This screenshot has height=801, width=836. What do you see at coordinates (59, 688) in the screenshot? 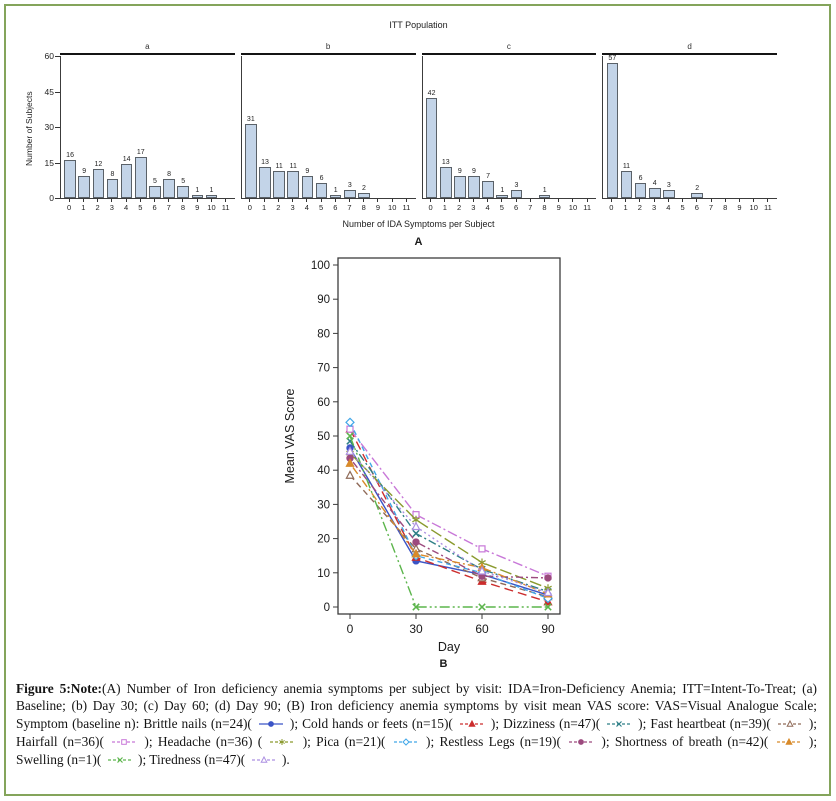
I see `caption-heading: Figure 5:Note:` at bounding box center [59, 688].